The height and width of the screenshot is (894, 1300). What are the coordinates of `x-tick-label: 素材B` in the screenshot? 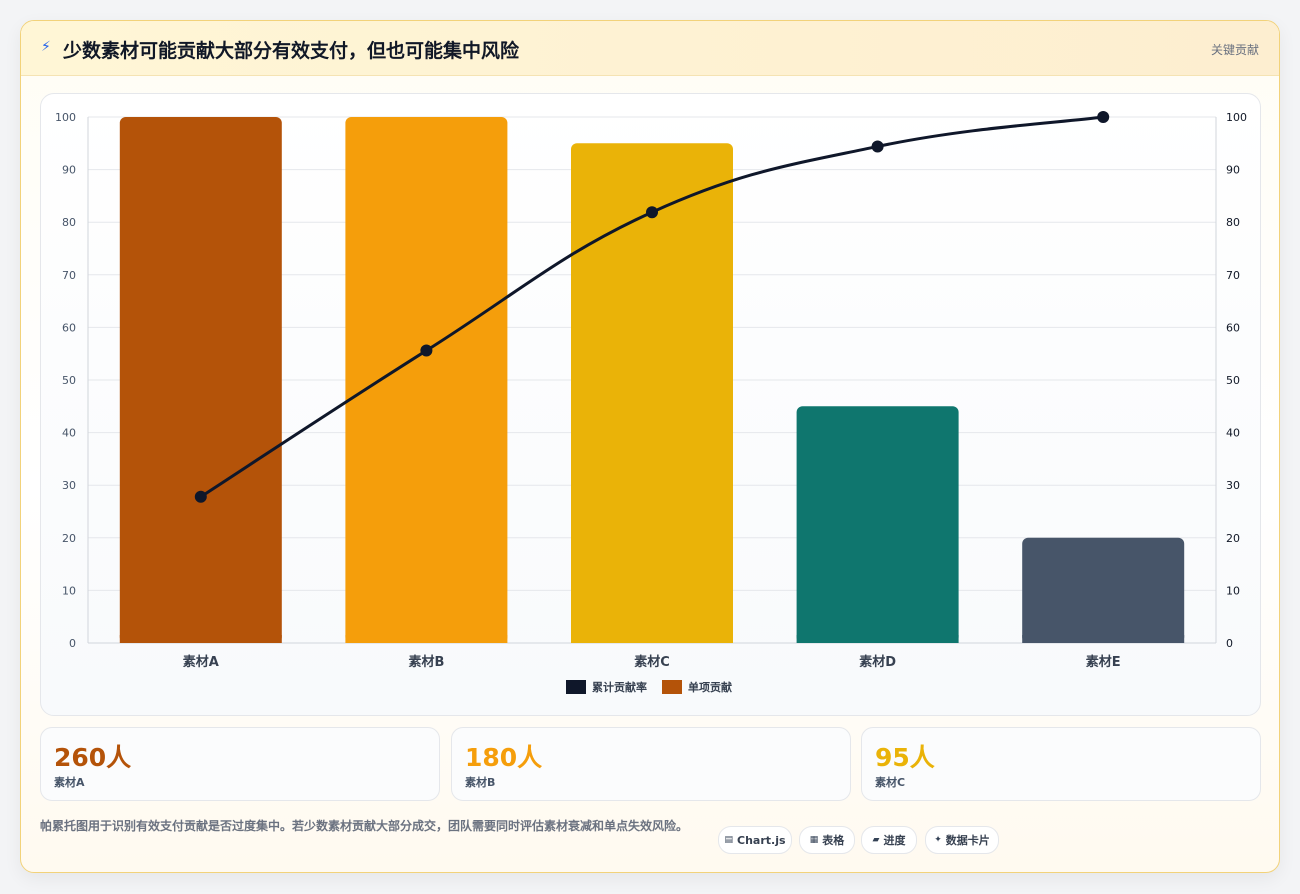 It's located at (426, 662).